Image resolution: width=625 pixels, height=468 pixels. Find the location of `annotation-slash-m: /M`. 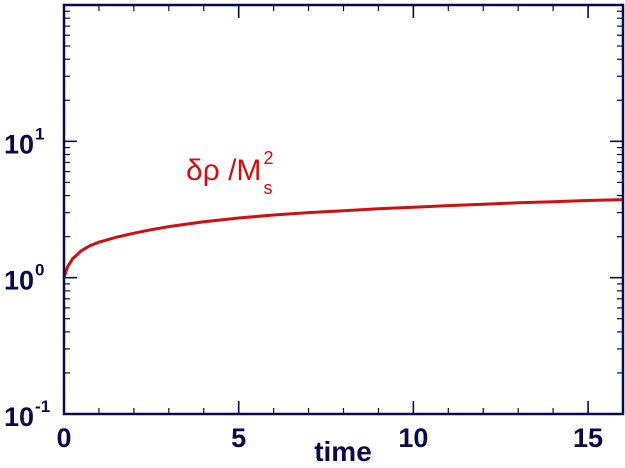

annotation-slash-m: /M is located at coordinates (241, 170).